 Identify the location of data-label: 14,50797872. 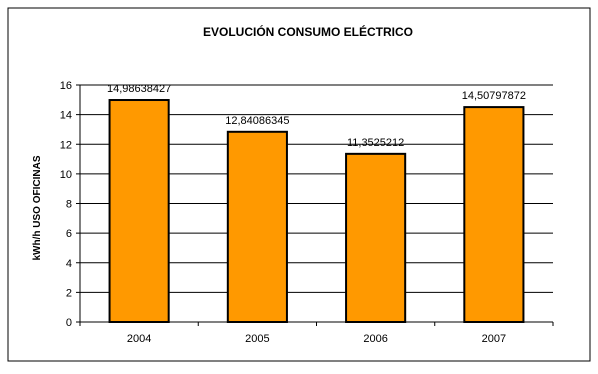
(494, 96).